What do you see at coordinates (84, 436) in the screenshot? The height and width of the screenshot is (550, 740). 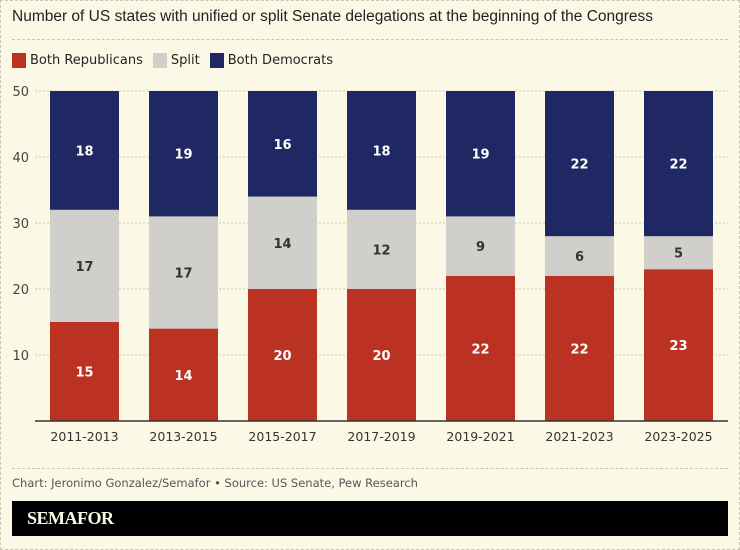 I see `x-tick-label: 2011-2013` at bounding box center [84, 436].